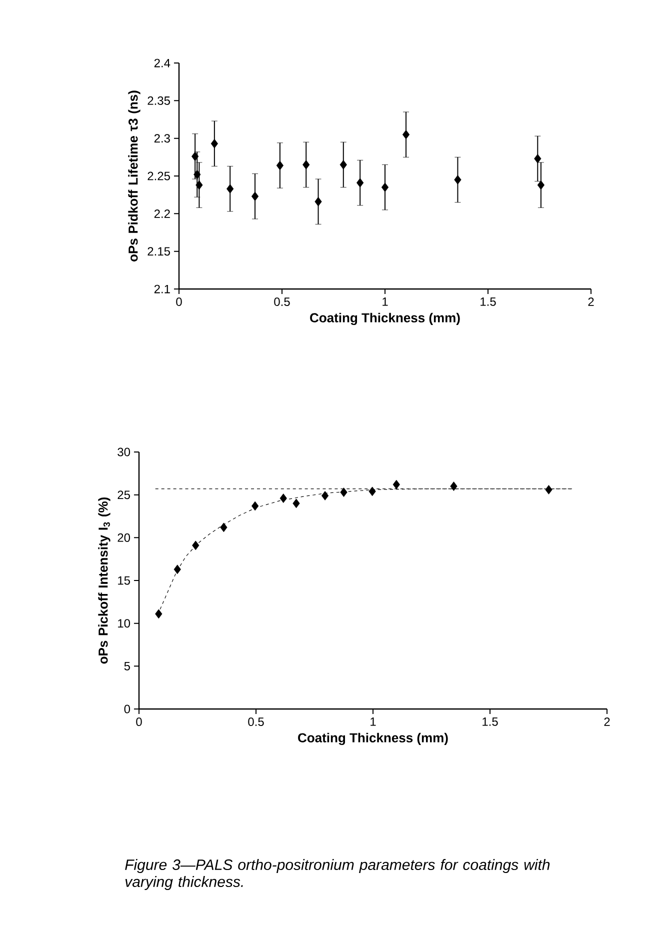  Describe the element at coordinates (162, 63) in the screenshot. I see `y-tick-label: 2.4` at that location.